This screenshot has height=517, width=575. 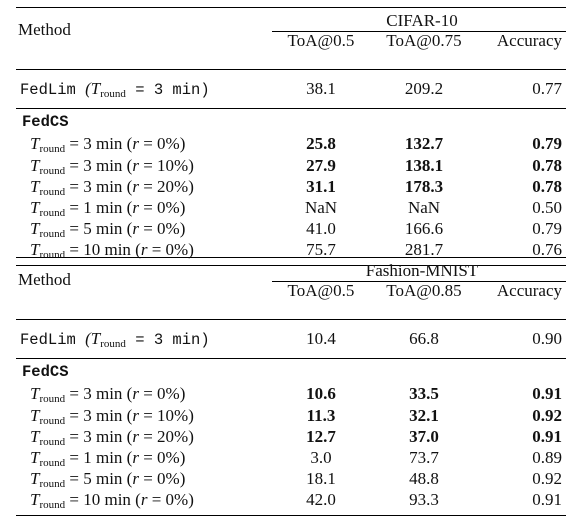 I want to click on table-cell: 31.1, so click(x=321, y=186).